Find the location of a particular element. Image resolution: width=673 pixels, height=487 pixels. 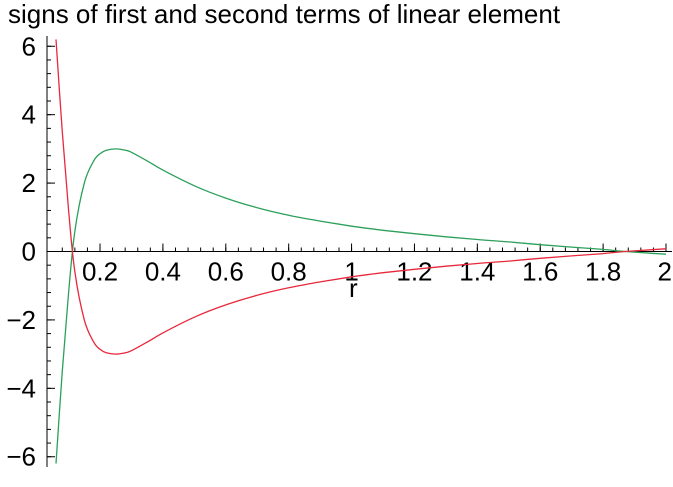

x-tick-label: 1.8 is located at coordinates (603, 272).